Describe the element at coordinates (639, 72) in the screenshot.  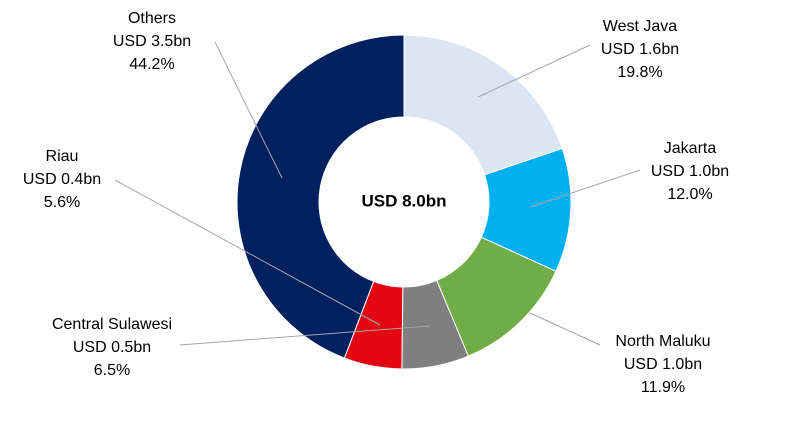
I see `value-label: 19.8%` at that location.